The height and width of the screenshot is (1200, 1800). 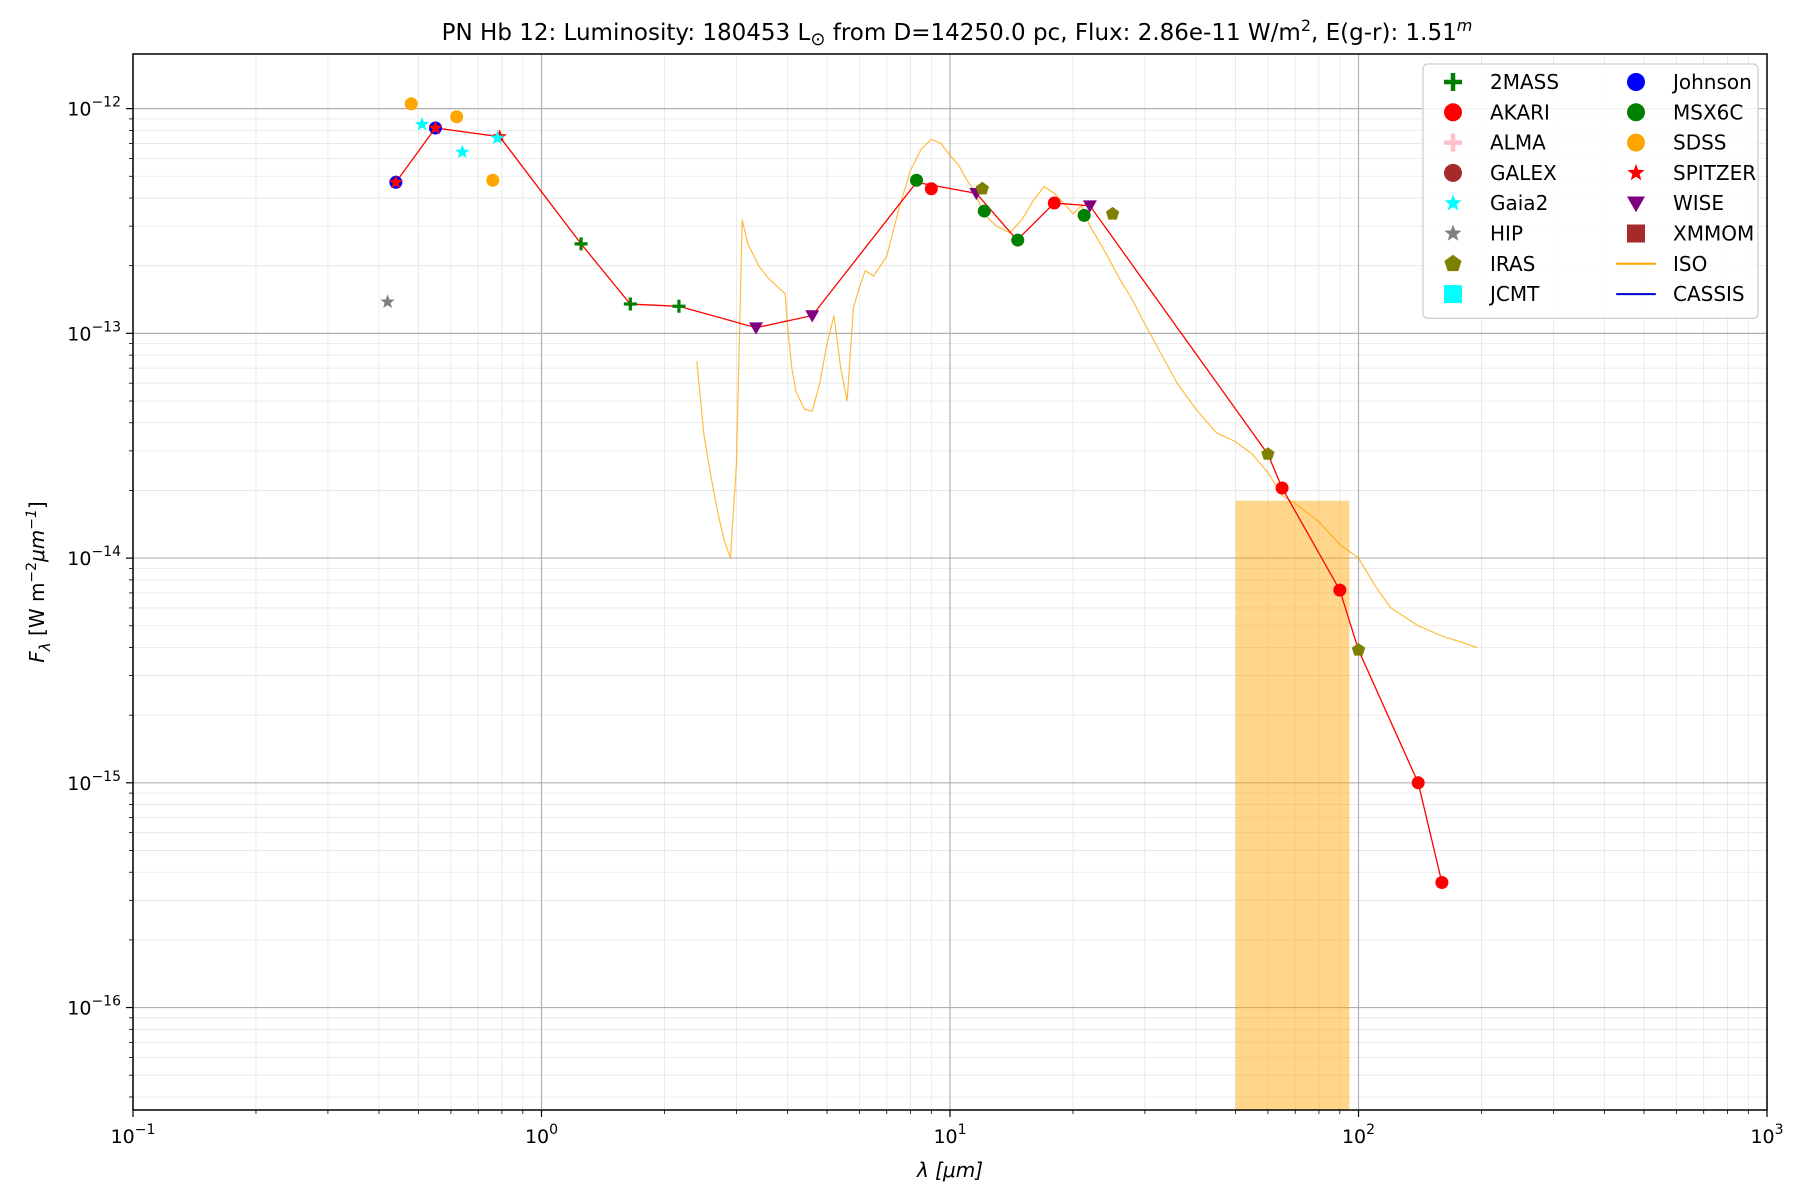 I want to click on legend-label-xmmom: XMMOM, so click(x=1713, y=234).